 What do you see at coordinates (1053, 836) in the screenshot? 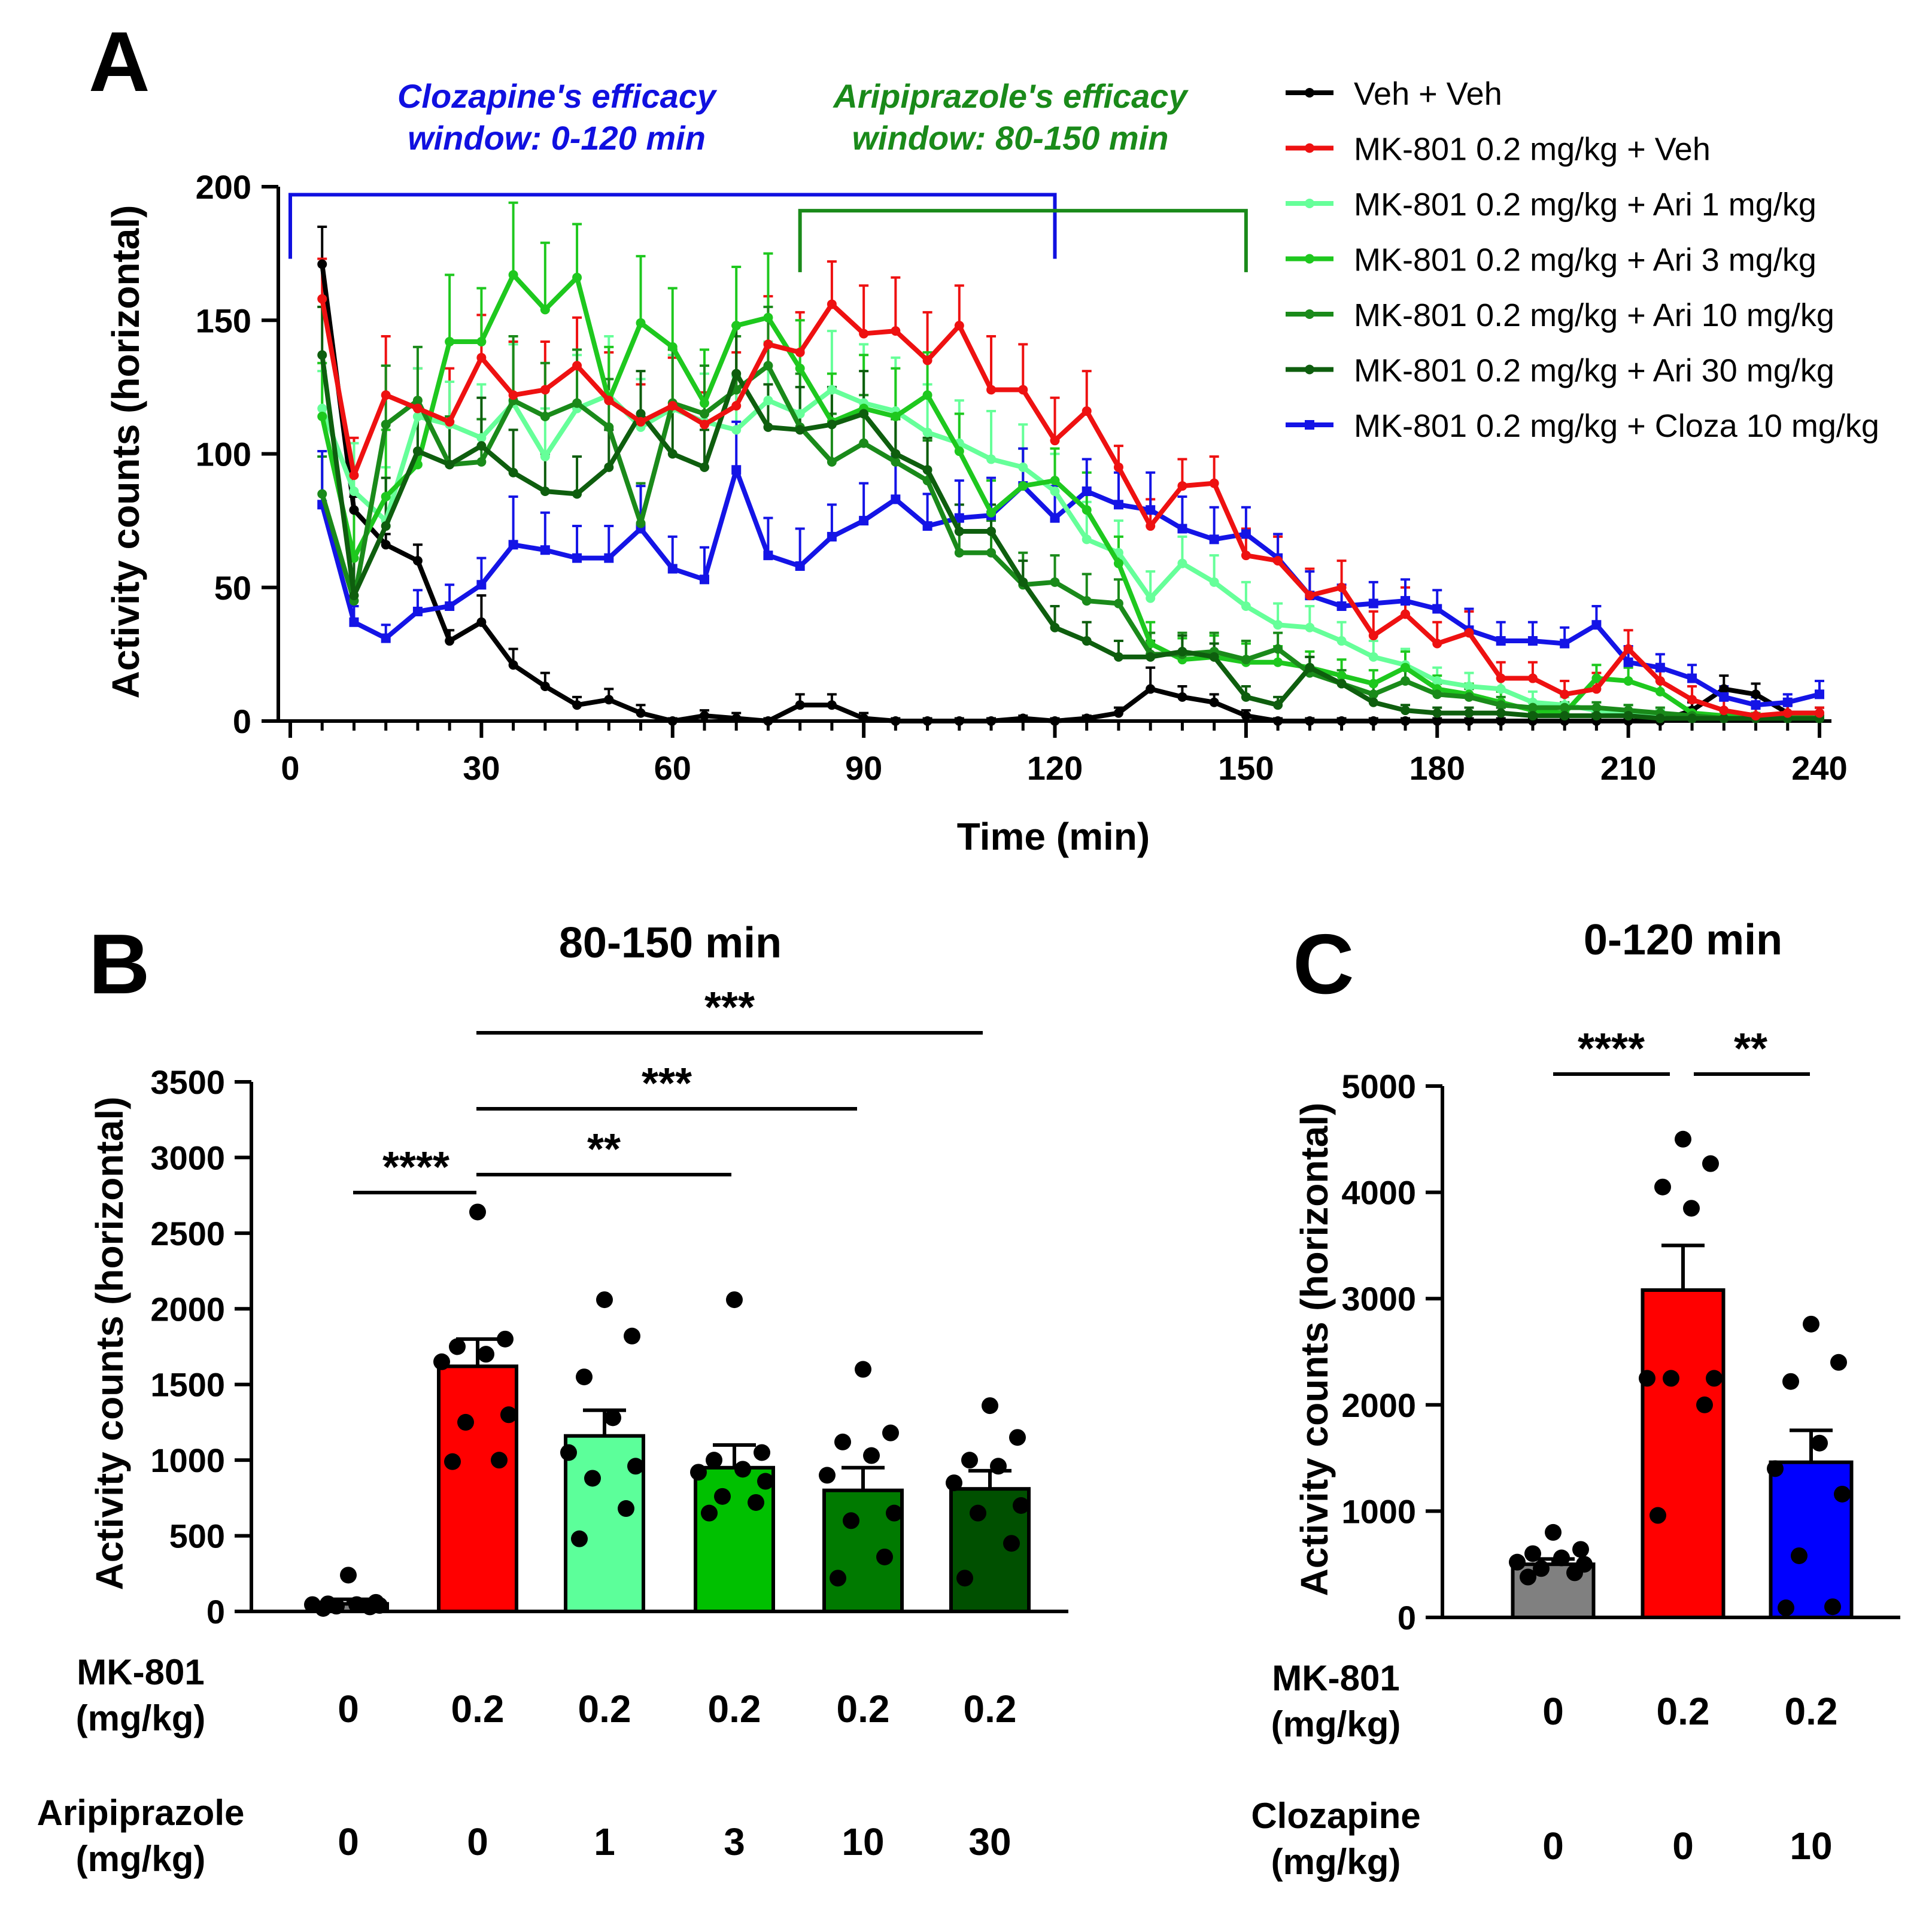
I see `panel-a-xlabel: Time (min)` at bounding box center [1053, 836].